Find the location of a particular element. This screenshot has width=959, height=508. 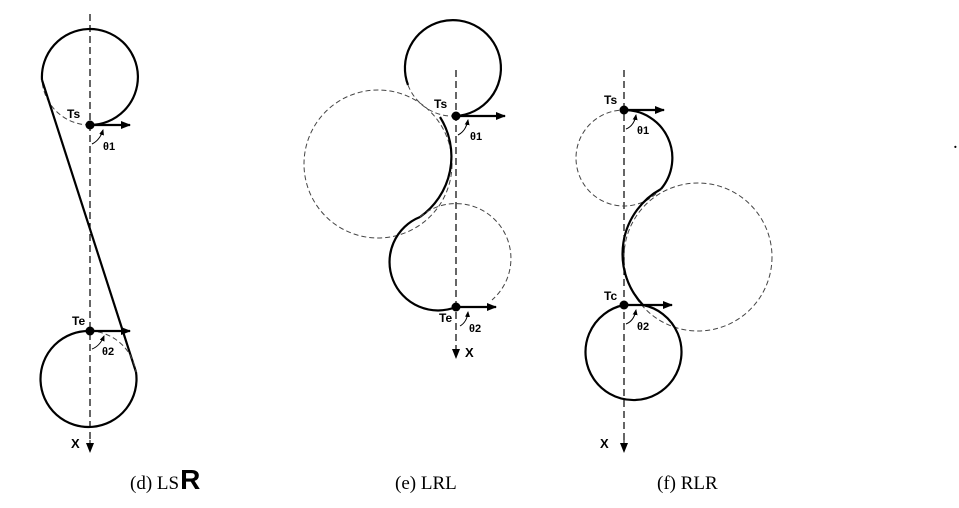

panel-e-angle2-arc is located at coordinates (464, 319).